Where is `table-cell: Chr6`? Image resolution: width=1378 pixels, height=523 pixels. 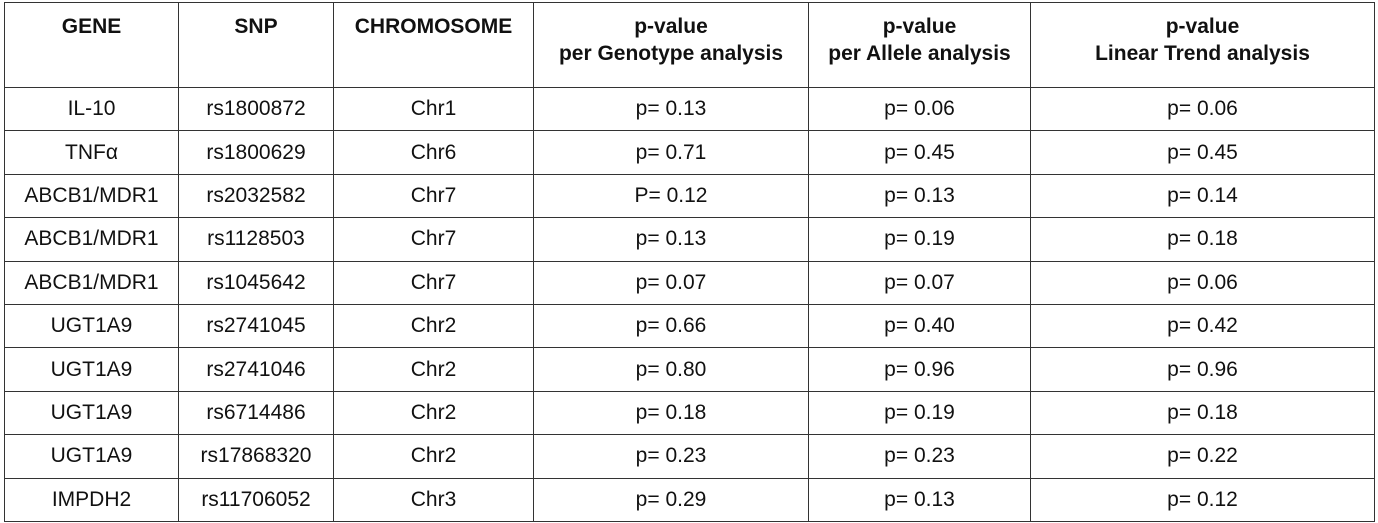 table-cell: Chr6 is located at coordinates (433, 152).